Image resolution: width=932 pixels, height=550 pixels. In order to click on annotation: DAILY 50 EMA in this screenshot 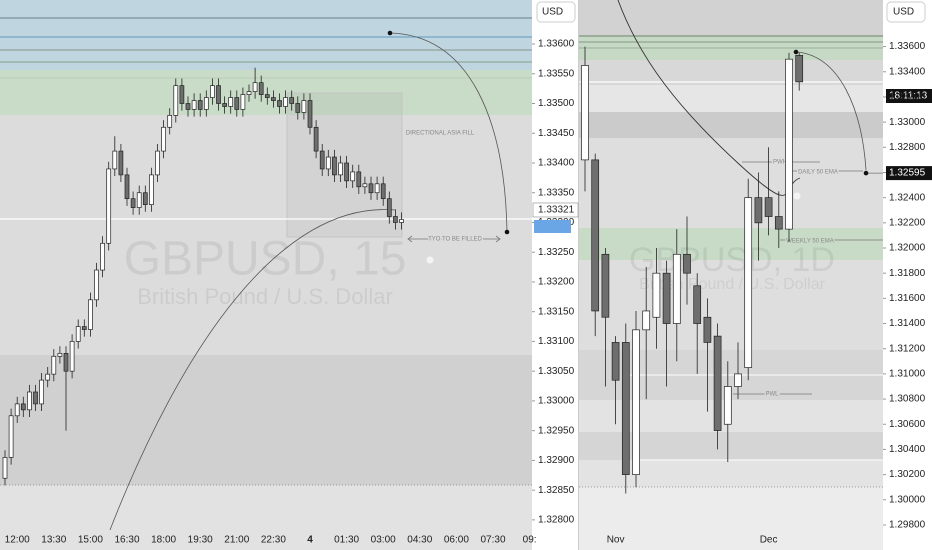, I will do `click(818, 173)`.